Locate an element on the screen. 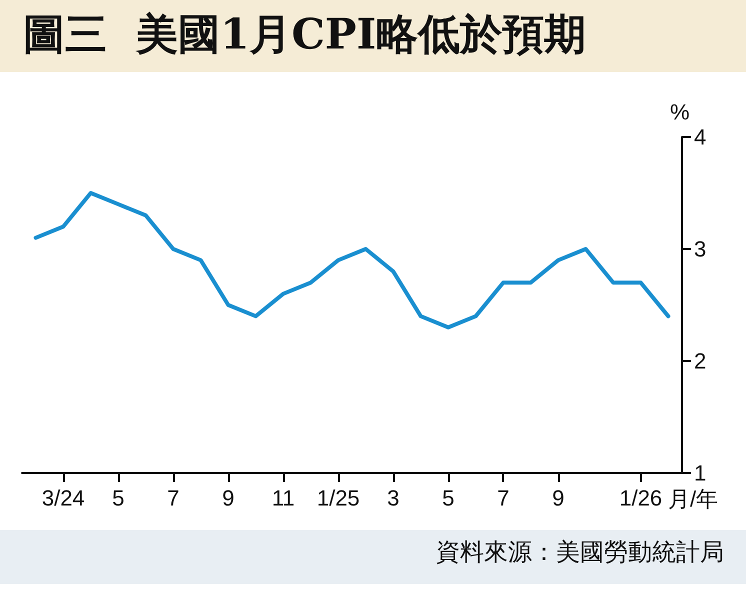 The height and width of the screenshot is (600, 746). y-tick-label: 1 is located at coordinates (700, 473).